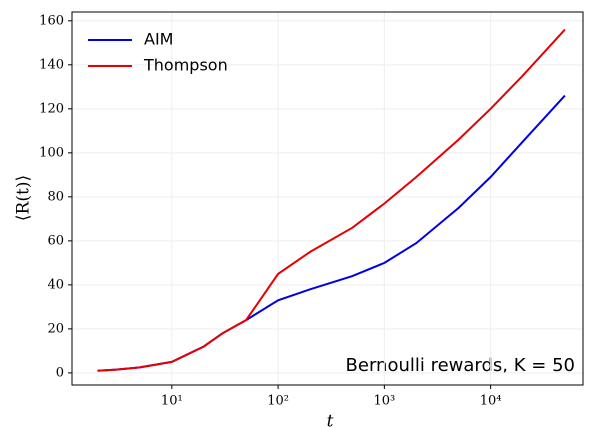 This screenshot has height=428, width=589. What do you see at coordinates (55, 196) in the screenshot?
I see `y-tick-label: 80` at bounding box center [55, 196].